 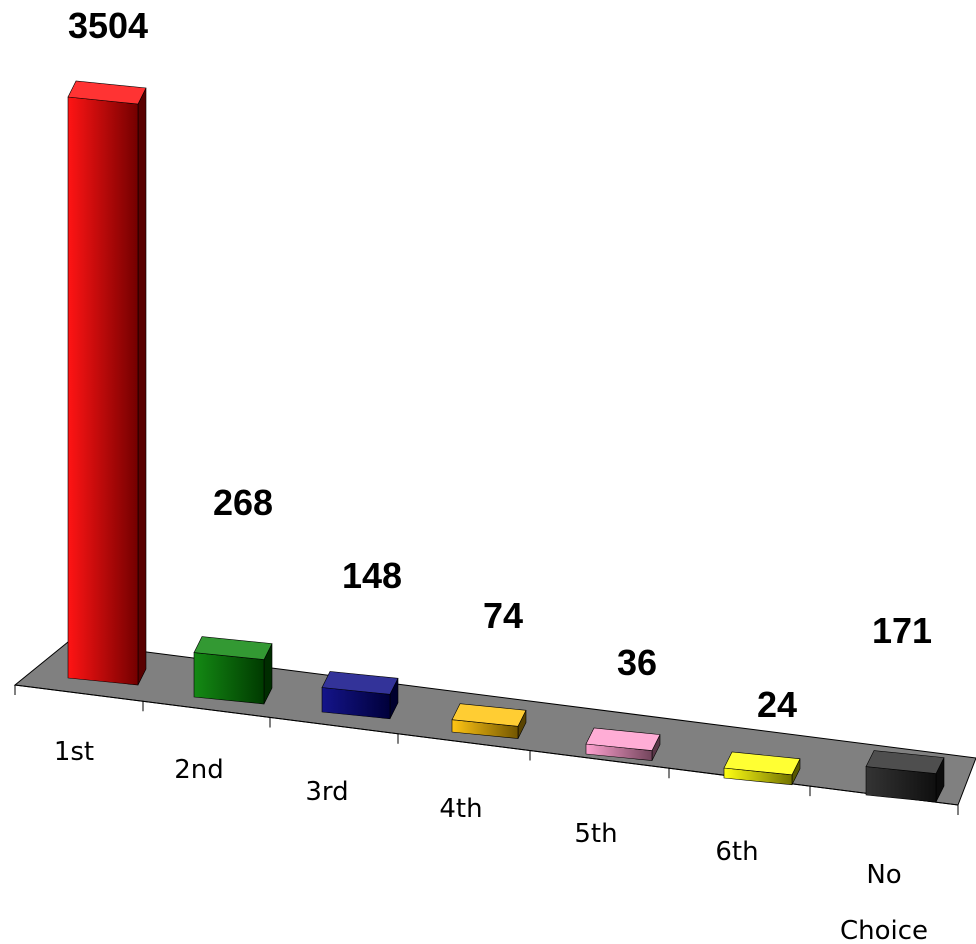 I want to click on category-label: 5th, so click(x=595, y=834).